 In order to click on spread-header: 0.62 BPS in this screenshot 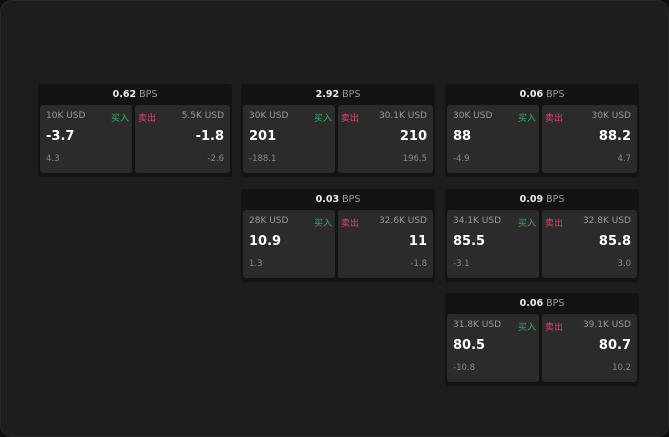, I will do `click(135, 94)`.